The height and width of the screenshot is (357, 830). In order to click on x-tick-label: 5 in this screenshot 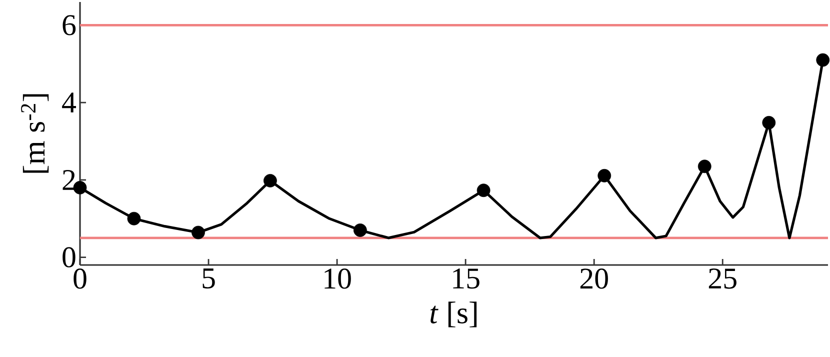, I will do `click(208, 278)`.